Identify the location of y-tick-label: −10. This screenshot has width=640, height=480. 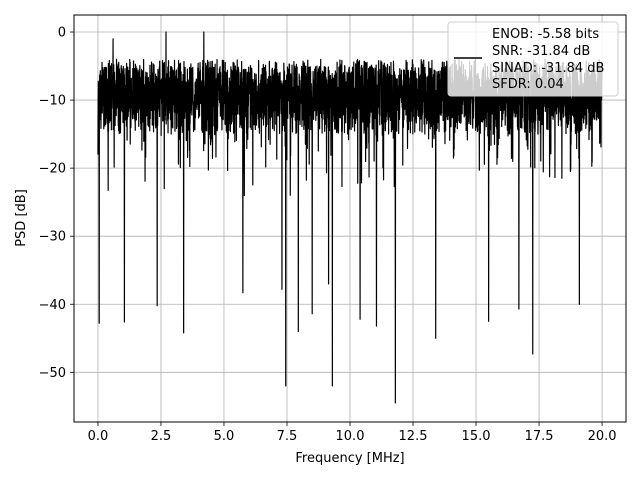
(52, 101).